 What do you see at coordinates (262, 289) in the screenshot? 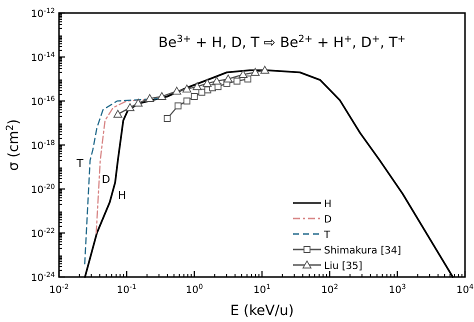
I see `x-tick-label: 10$^{1}$` at bounding box center [262, 289].